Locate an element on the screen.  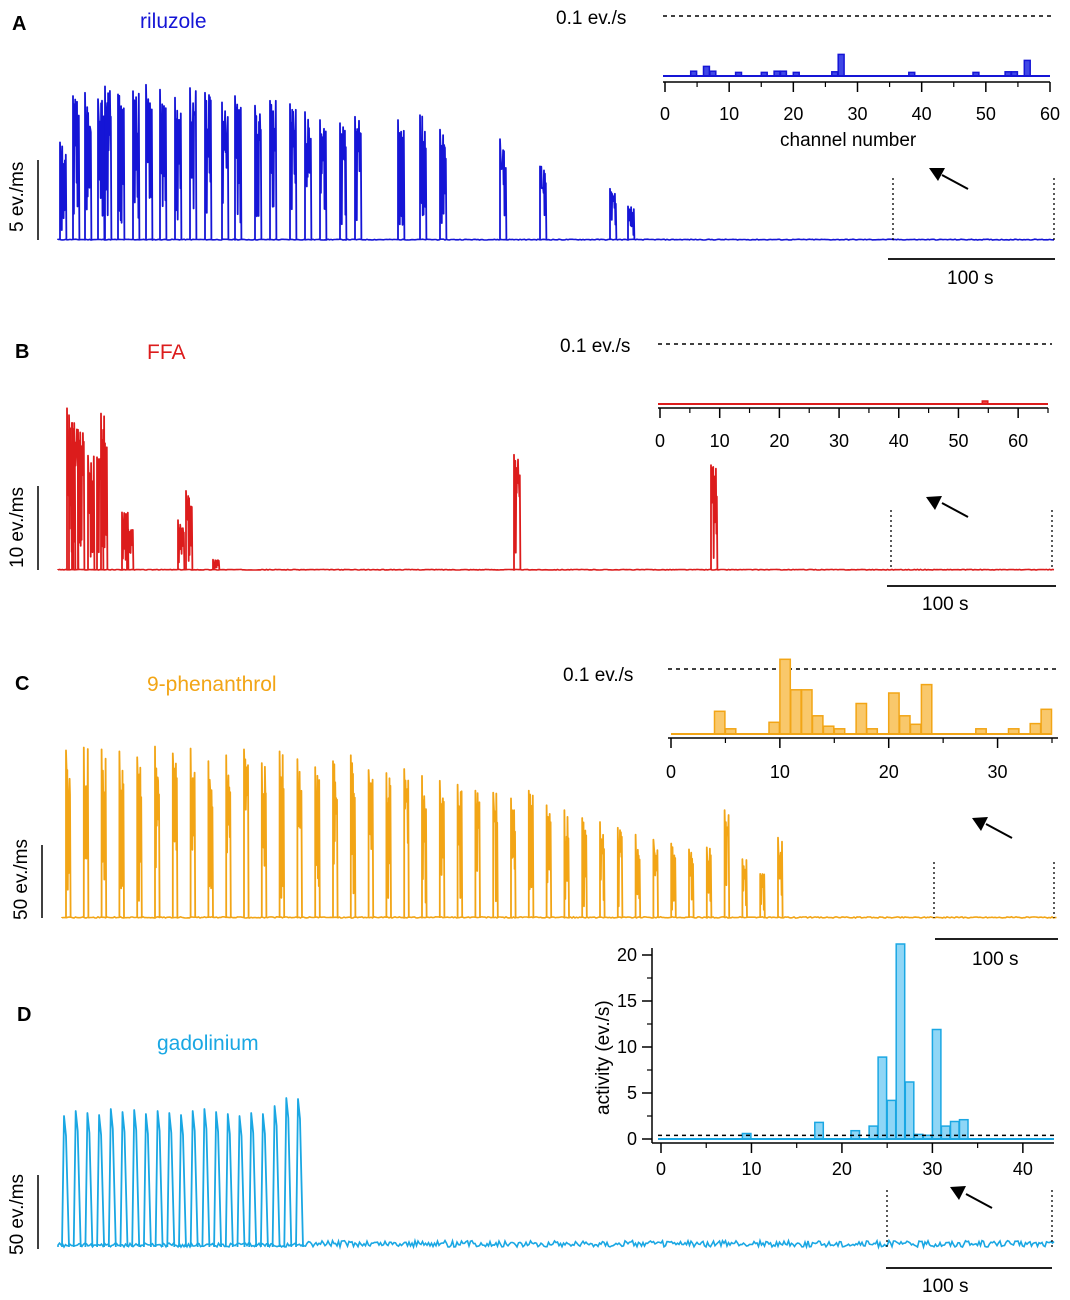
x-tick-label: 0 is located at coordinates (671, 772).